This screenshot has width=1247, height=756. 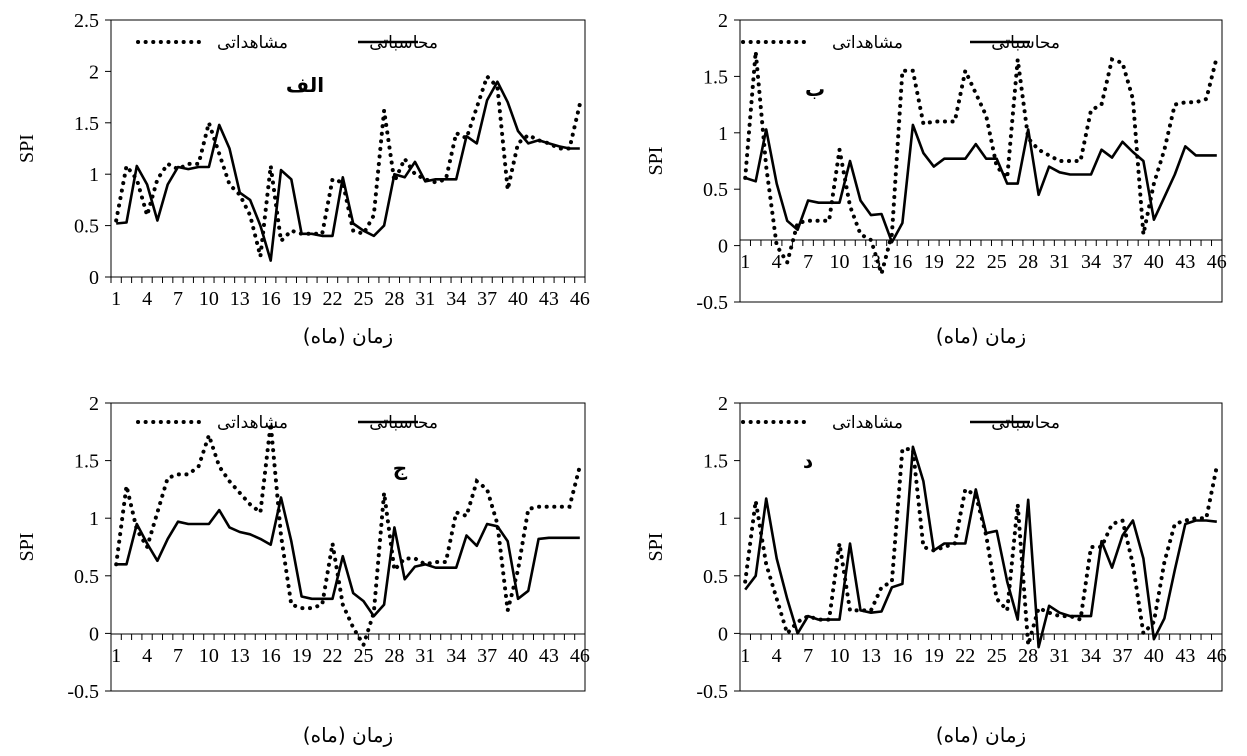 What do you see at coordinates (815, 89) in the screenshot?
I see `panel-label: ب` at bounding box center [815, 89].